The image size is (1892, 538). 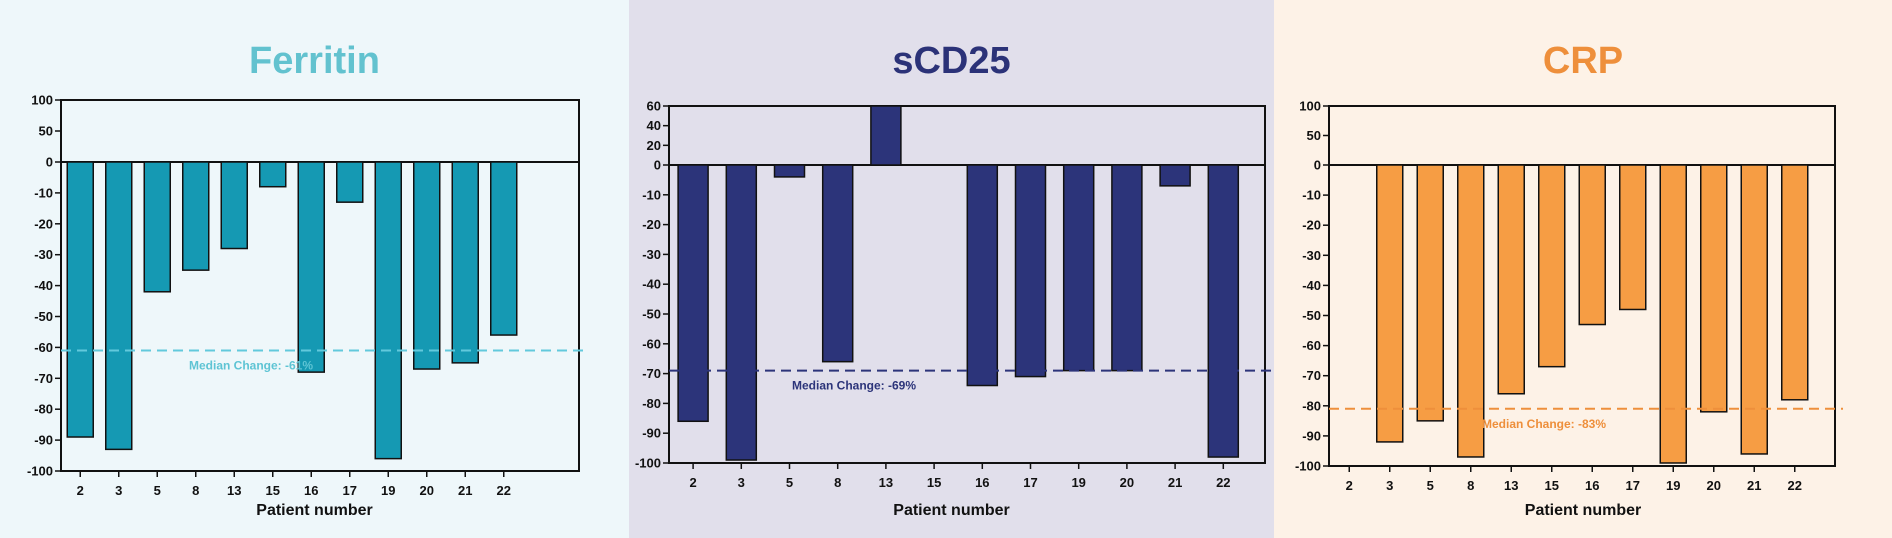 What do you see at coordinates (654, 106) in the screenshot?
I see `y-tick-label: 60` at bounding box center [654, 106].